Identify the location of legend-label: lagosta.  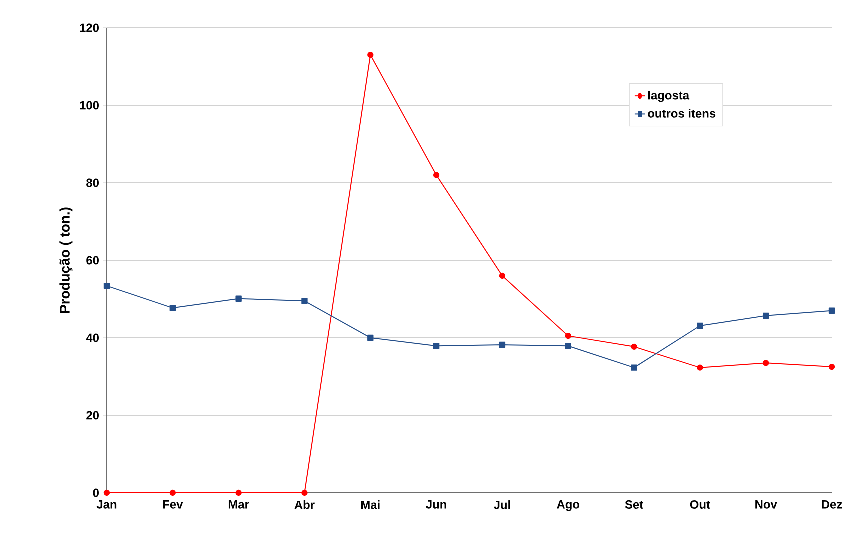
(669, 96).